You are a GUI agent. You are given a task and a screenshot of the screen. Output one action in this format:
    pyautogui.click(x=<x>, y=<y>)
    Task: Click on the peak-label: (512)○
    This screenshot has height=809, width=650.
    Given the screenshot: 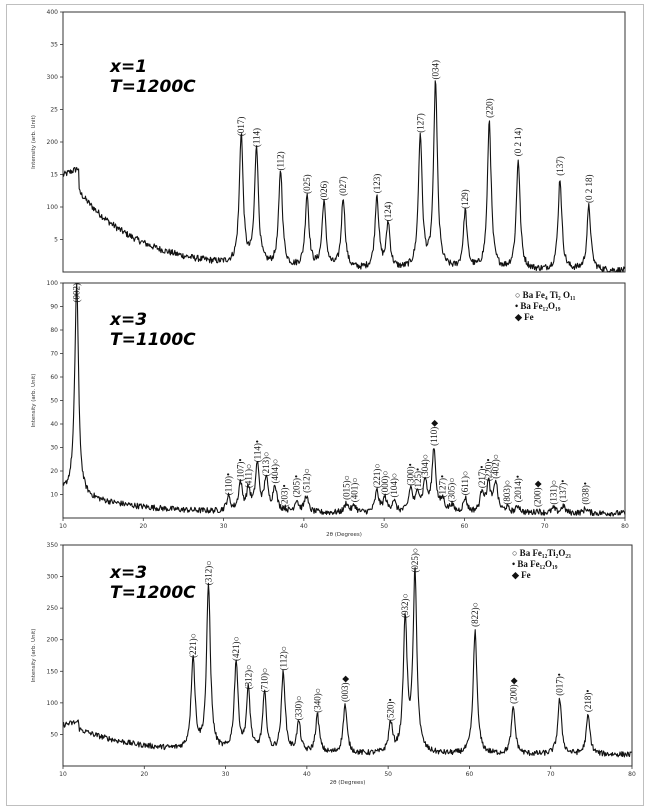 What is the action you would take?
    pyautogui.click(x=306, y=480)
    